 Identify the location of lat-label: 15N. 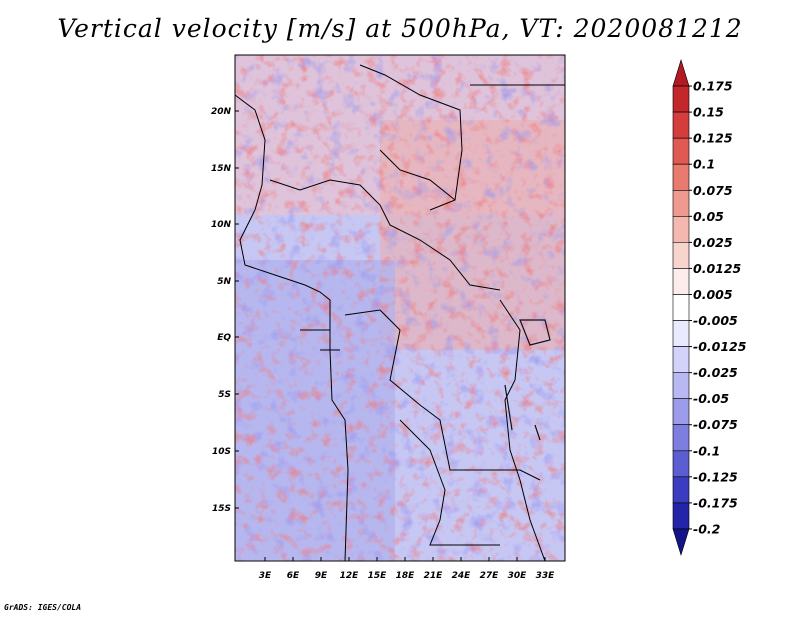
(221, 169).